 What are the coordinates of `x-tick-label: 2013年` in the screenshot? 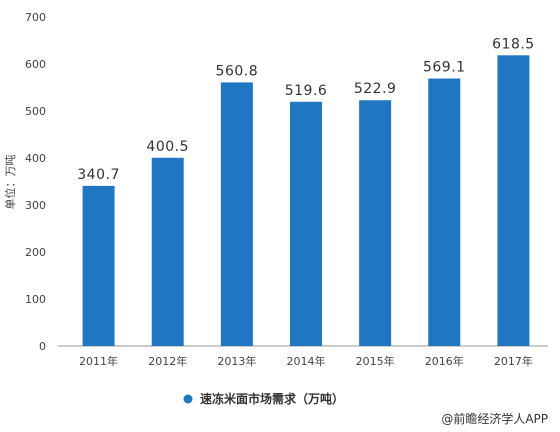 It's located at (236, 361).